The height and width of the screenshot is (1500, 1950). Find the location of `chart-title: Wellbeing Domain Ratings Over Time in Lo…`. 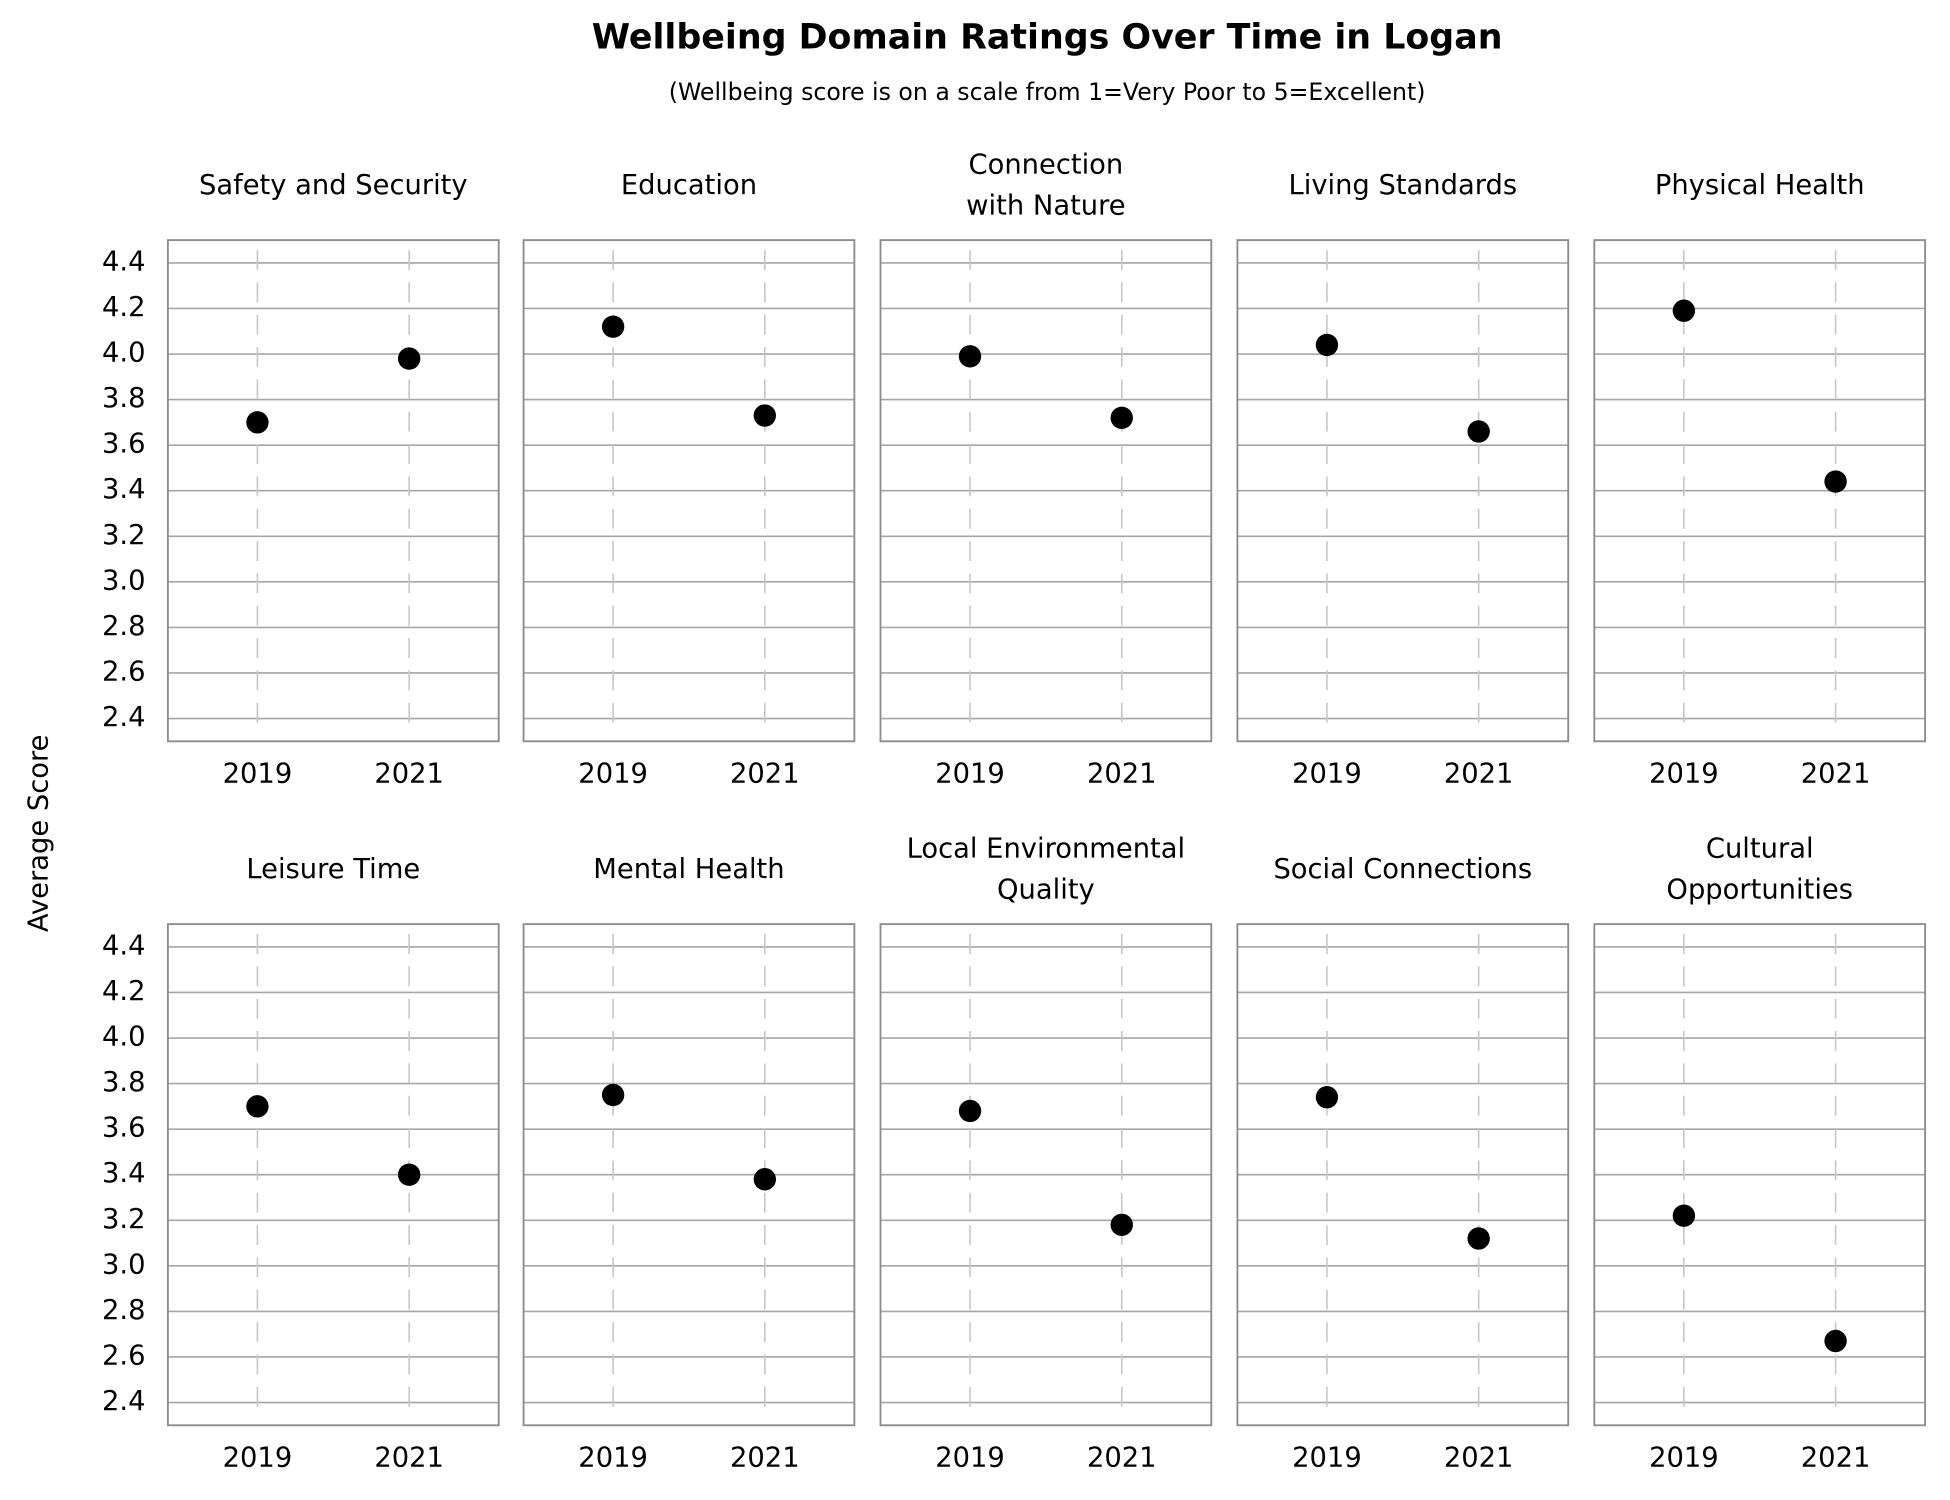

chart-title: Wellbeing Domain Ratings Over Time in Lo… is located at coordinates (1047, 38).